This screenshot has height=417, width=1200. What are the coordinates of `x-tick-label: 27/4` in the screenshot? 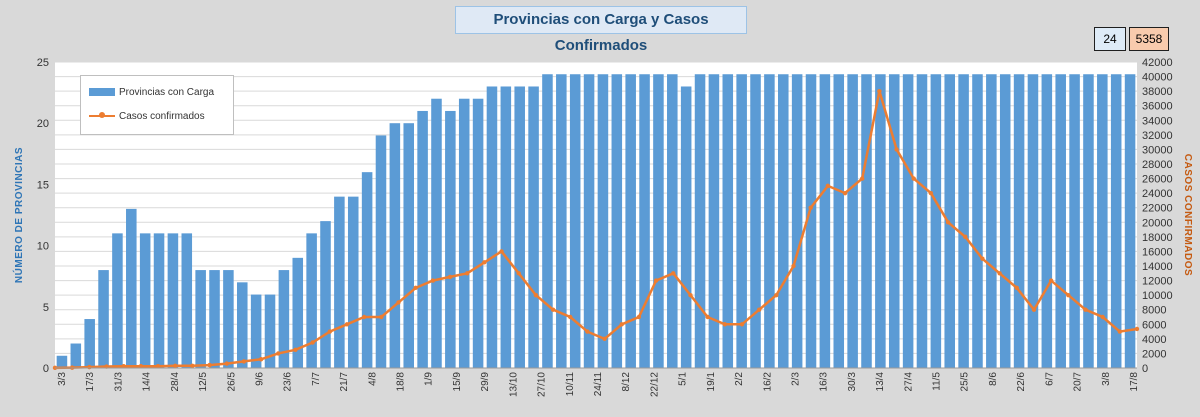 It's located at (908, 382).